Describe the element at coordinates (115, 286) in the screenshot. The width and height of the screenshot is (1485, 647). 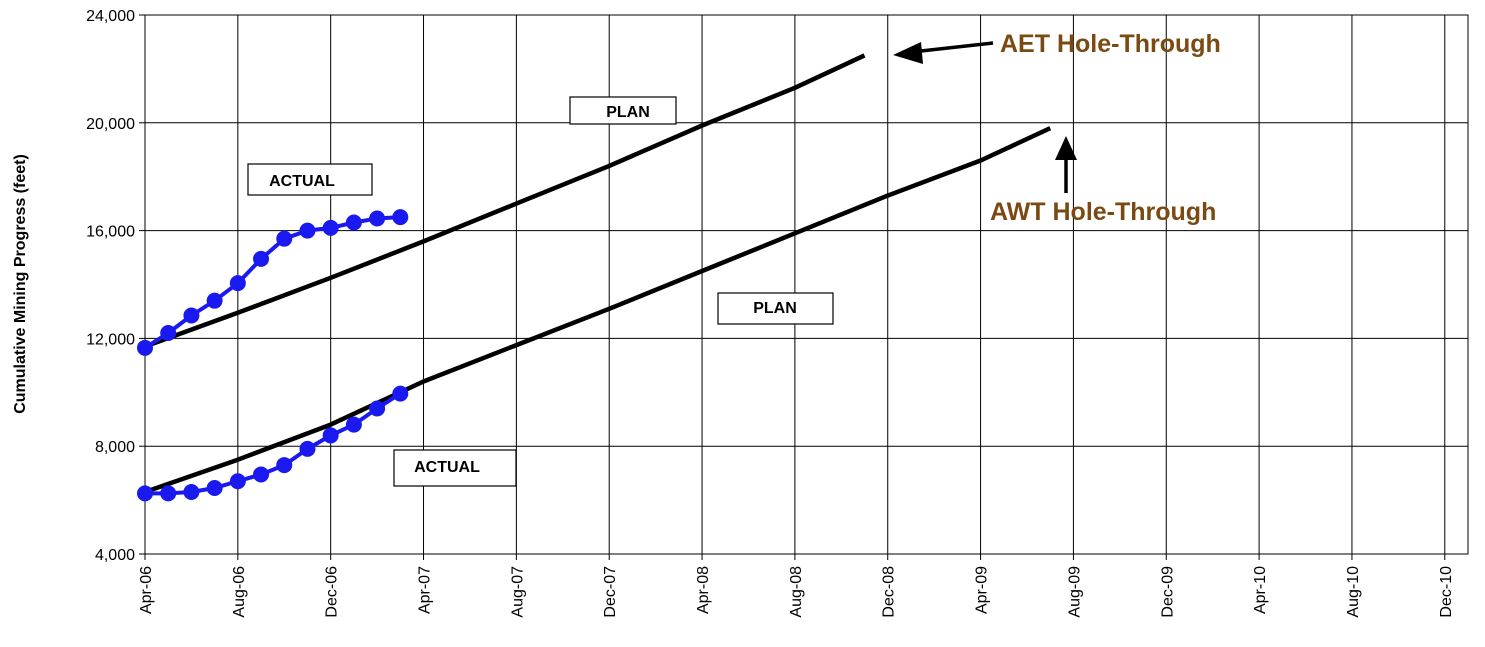
I see `y-axis-ticks: 4,000 8,000 12,000 16,000 20,000 24,000` at that location.